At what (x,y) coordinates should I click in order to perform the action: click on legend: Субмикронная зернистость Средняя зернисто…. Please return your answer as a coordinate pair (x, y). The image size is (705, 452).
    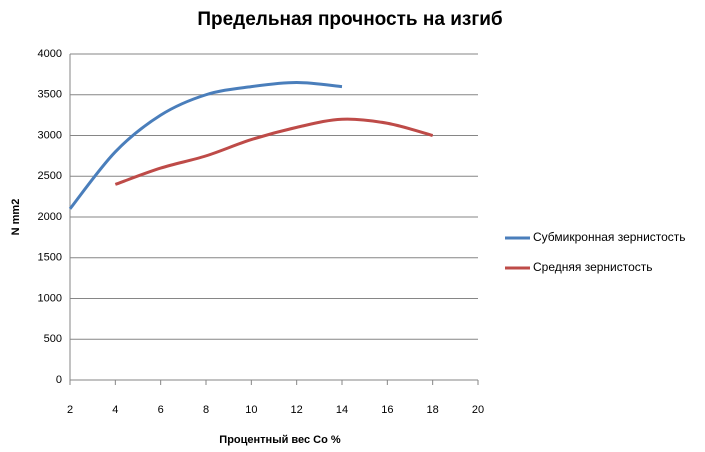
    Looking at the image, I should click on (595, 252).